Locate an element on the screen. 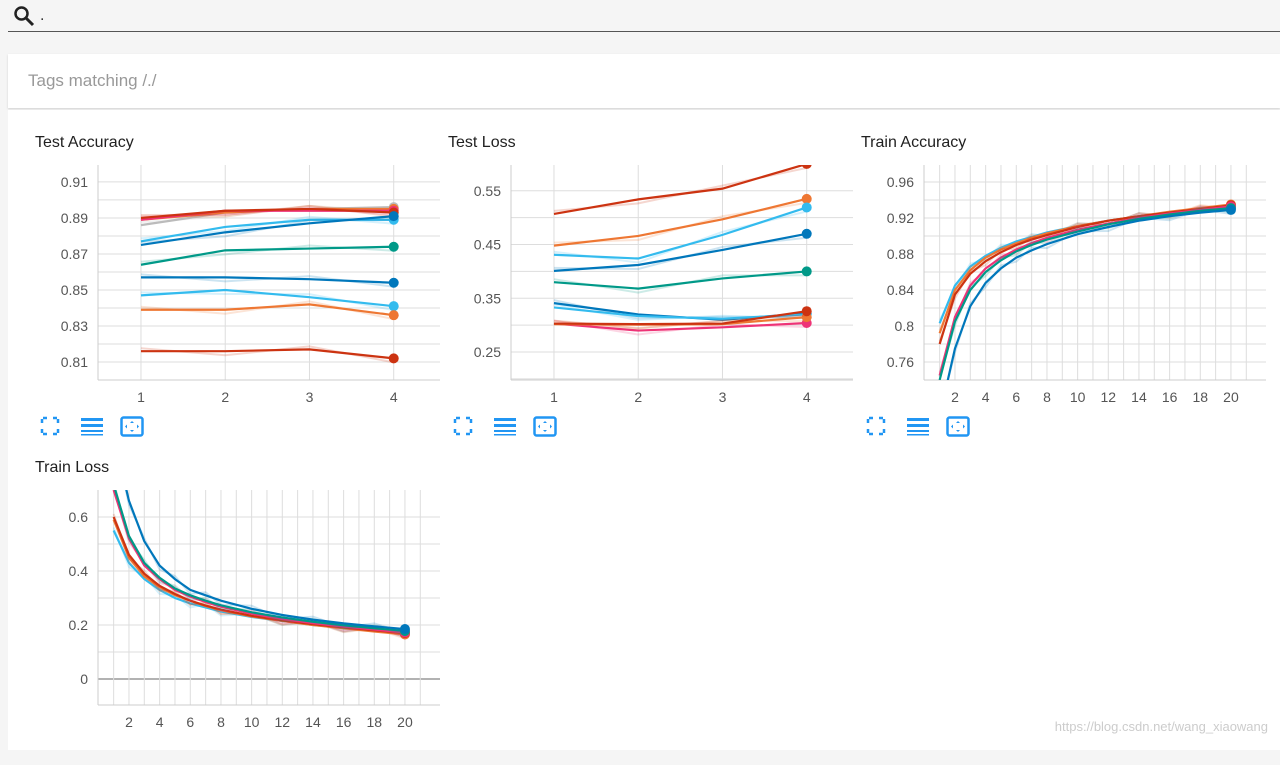  y-tick-label: 0.6 is located at coordinates (79, 517).